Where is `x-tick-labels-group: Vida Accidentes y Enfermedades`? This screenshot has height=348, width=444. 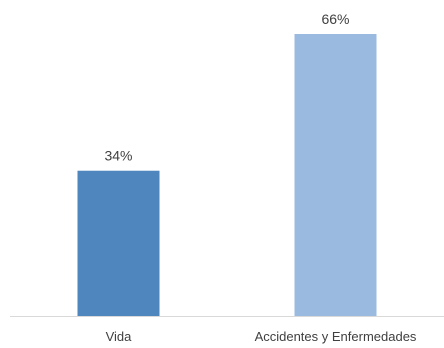 x-tick-labels-group: Vida Accidentes y Enfermedades is located at coordinates (261, 336).